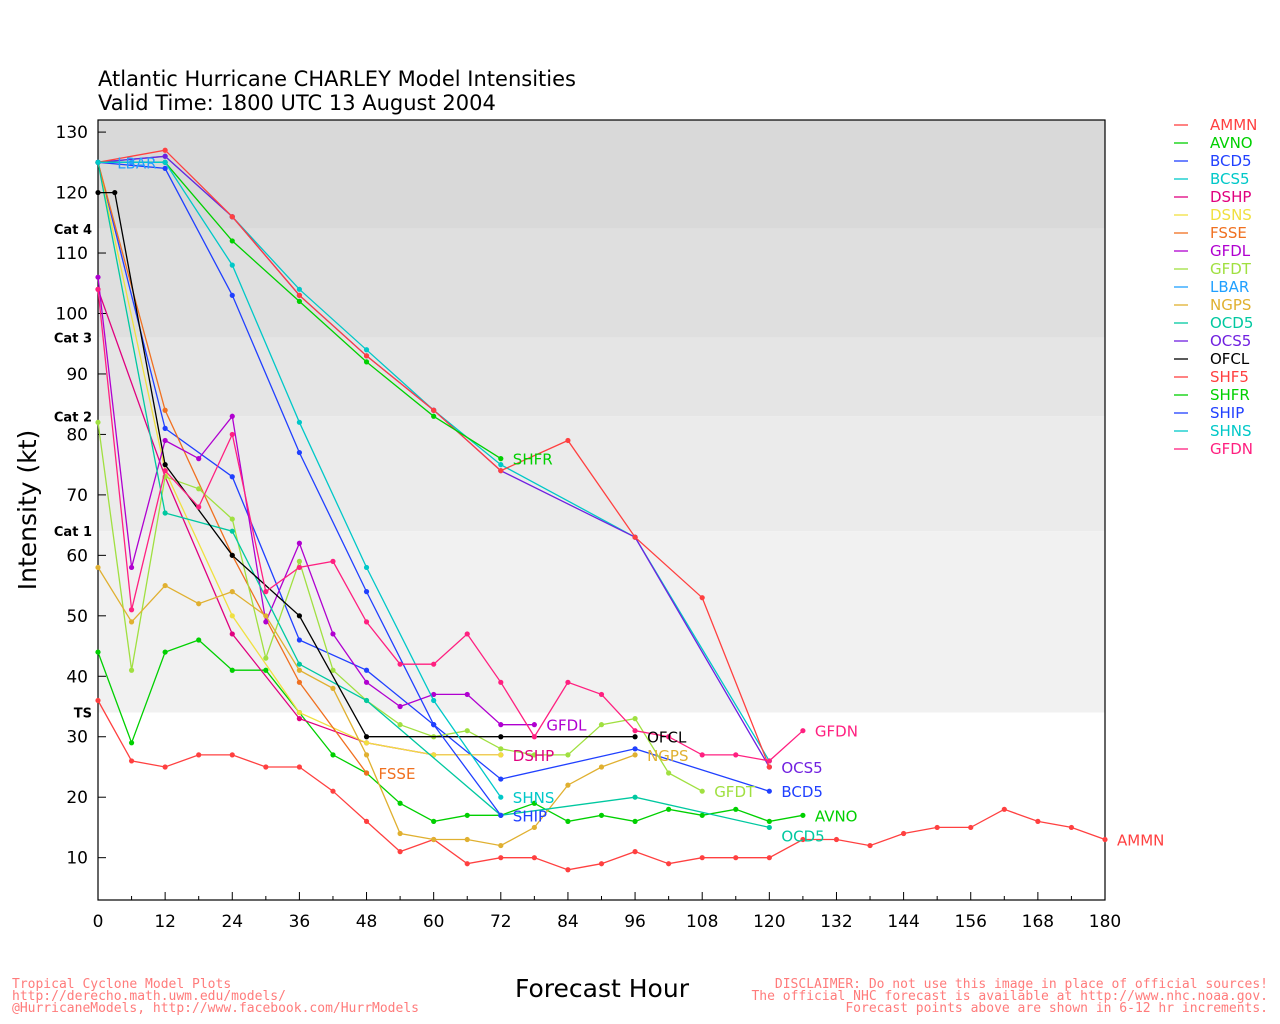 This screenshot has height=1024, width=1280. I want to click on legend-entry: BCD5, so click(1231, 161).